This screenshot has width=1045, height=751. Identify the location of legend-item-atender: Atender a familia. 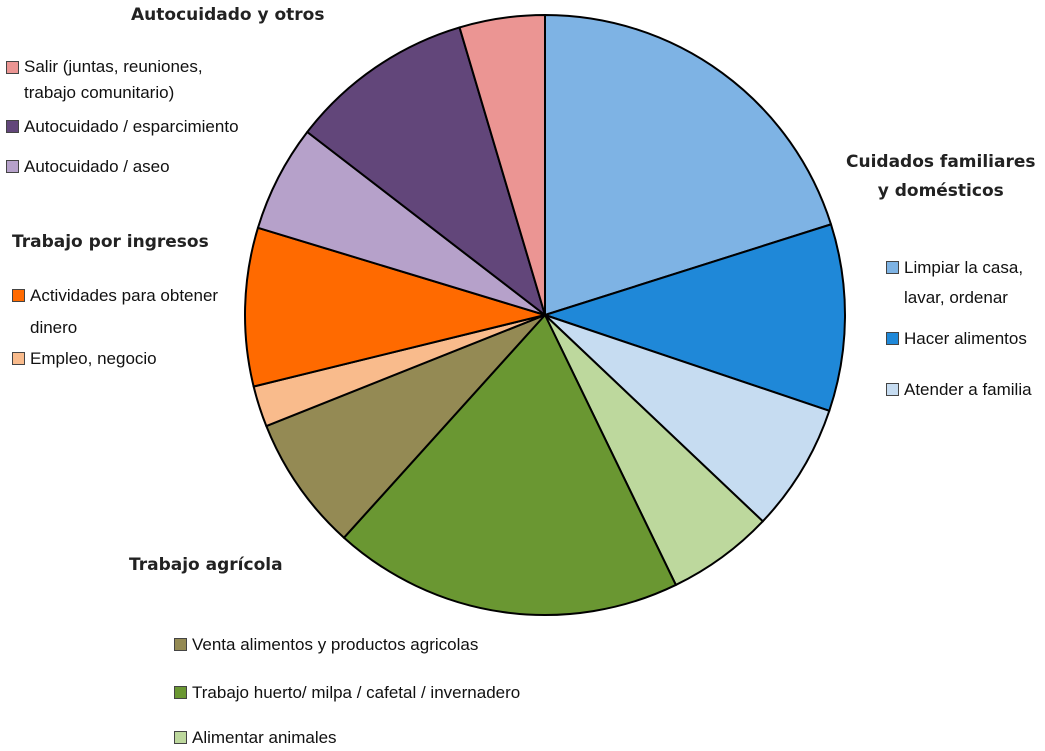
(959, 389).